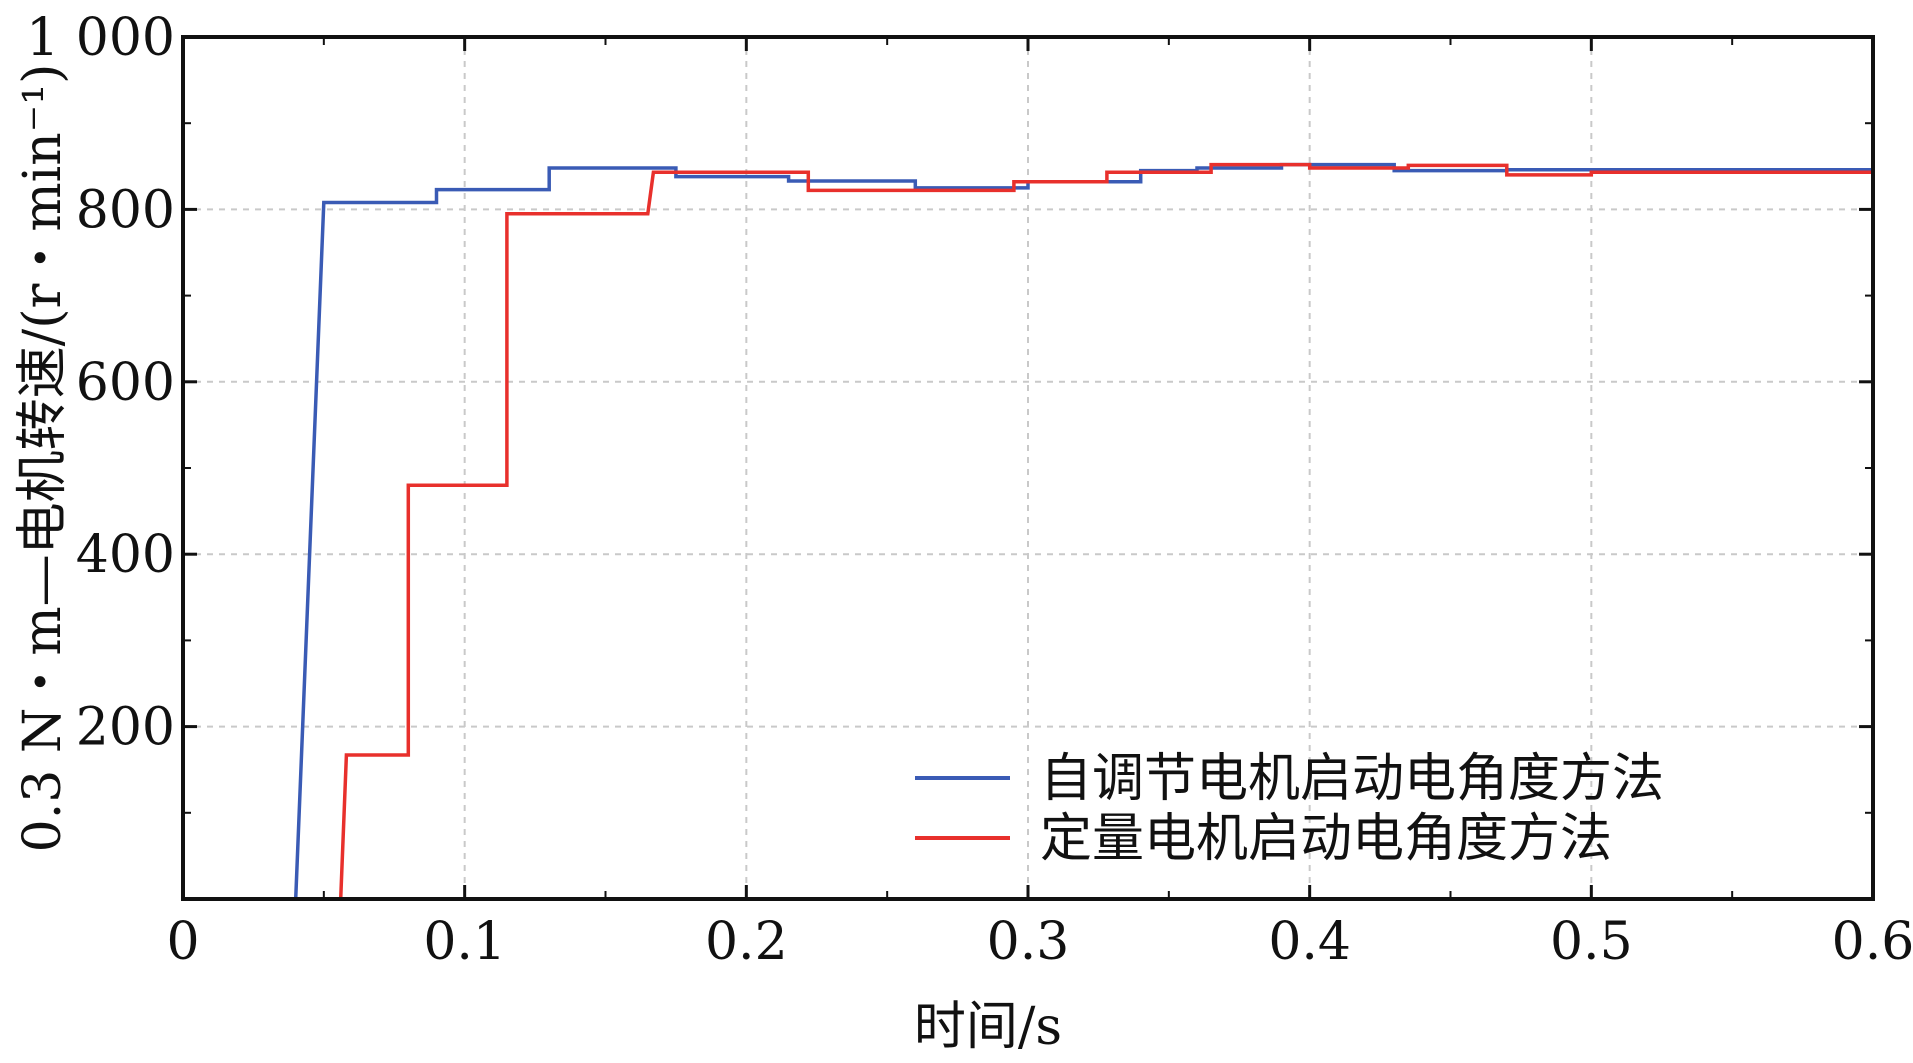 The height and width of the screenshot is (1063, 1913). I want to click on legend-label-2: 定量电机启动电角度方法, so click(1326, 839).